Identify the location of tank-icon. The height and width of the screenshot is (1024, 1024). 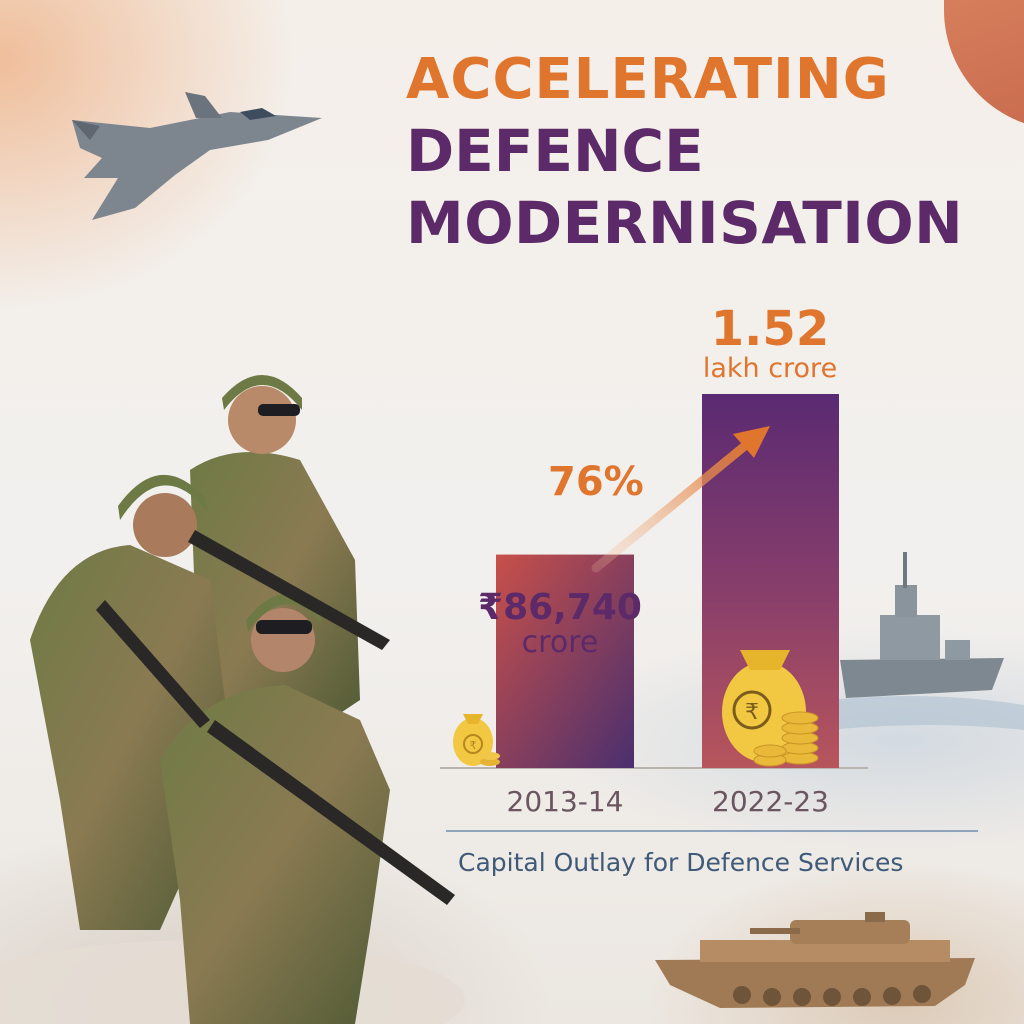
(815, 960).